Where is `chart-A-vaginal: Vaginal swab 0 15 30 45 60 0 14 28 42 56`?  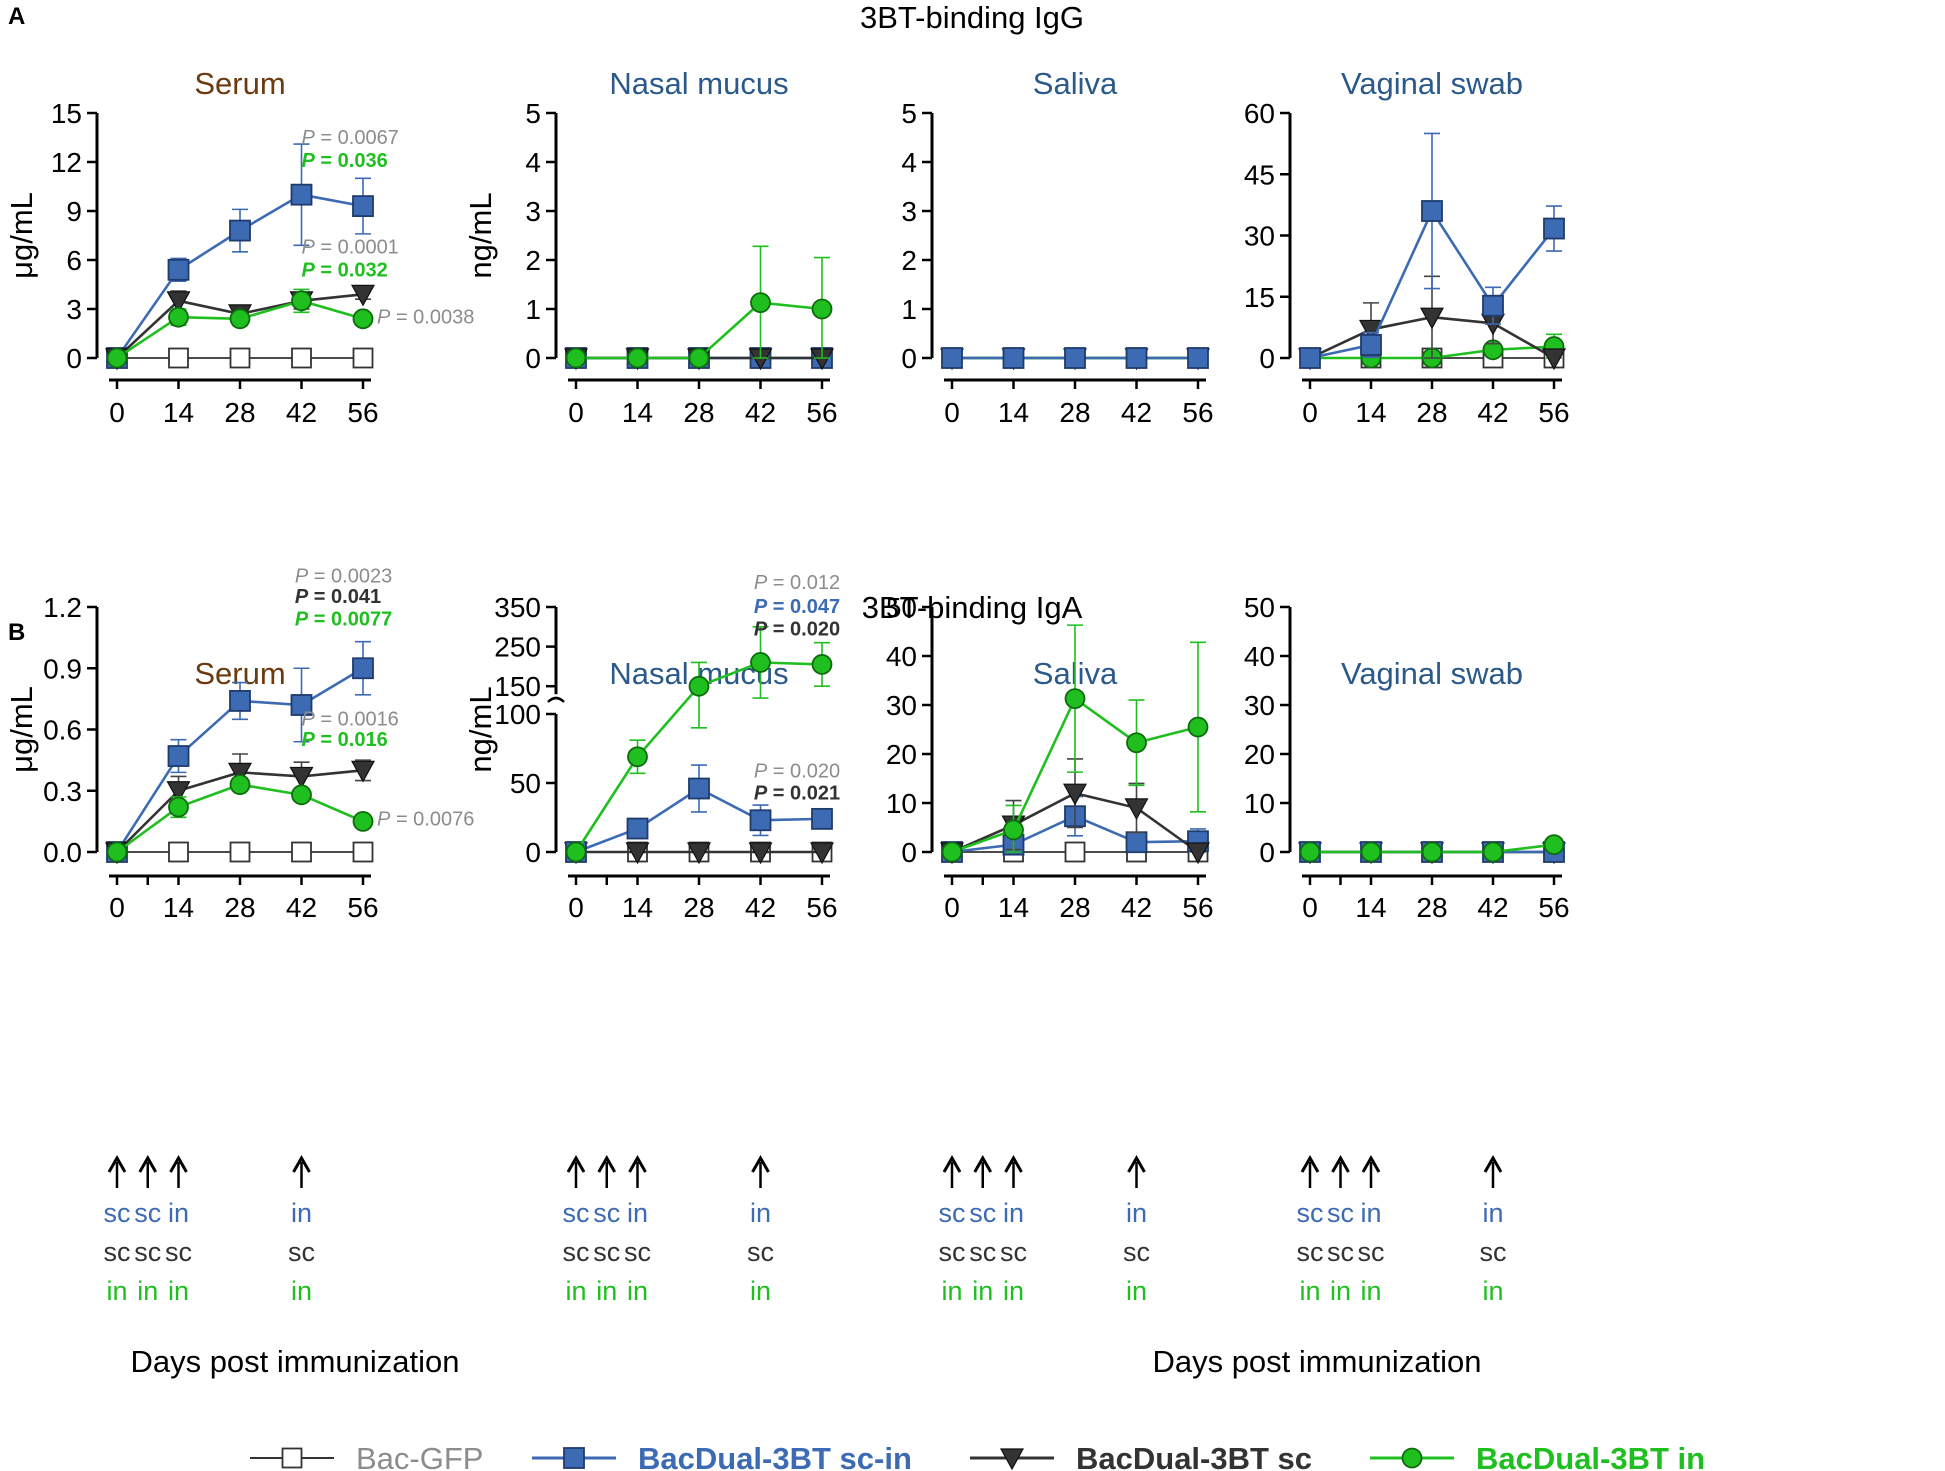 chart-A-vaginal: Vaginal swab 0 15 30 45 60 0 14 28 42 56 is located at coordinates (1407, 247).